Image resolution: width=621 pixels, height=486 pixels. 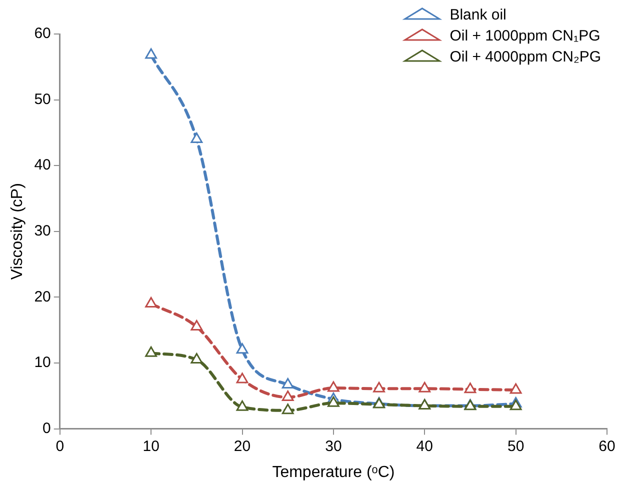 I want to click on x-tick-label: 0, so click(x=60, y=446).